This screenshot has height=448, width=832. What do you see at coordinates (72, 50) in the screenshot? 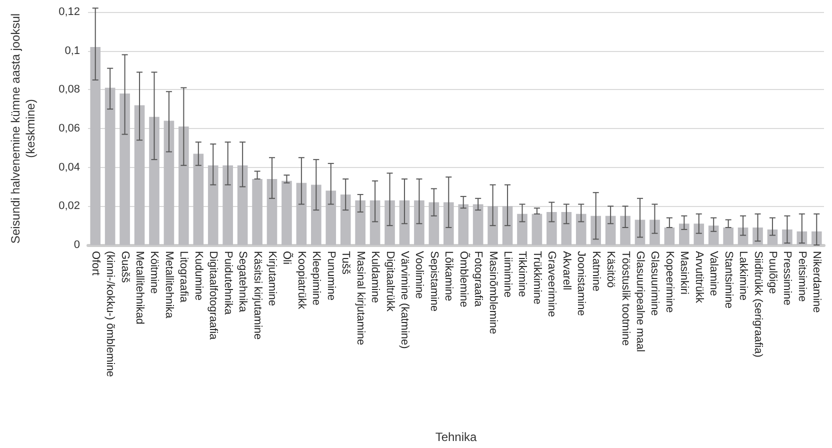
I see `y-tick-label: 0,1` at bounding box center [72, 50].